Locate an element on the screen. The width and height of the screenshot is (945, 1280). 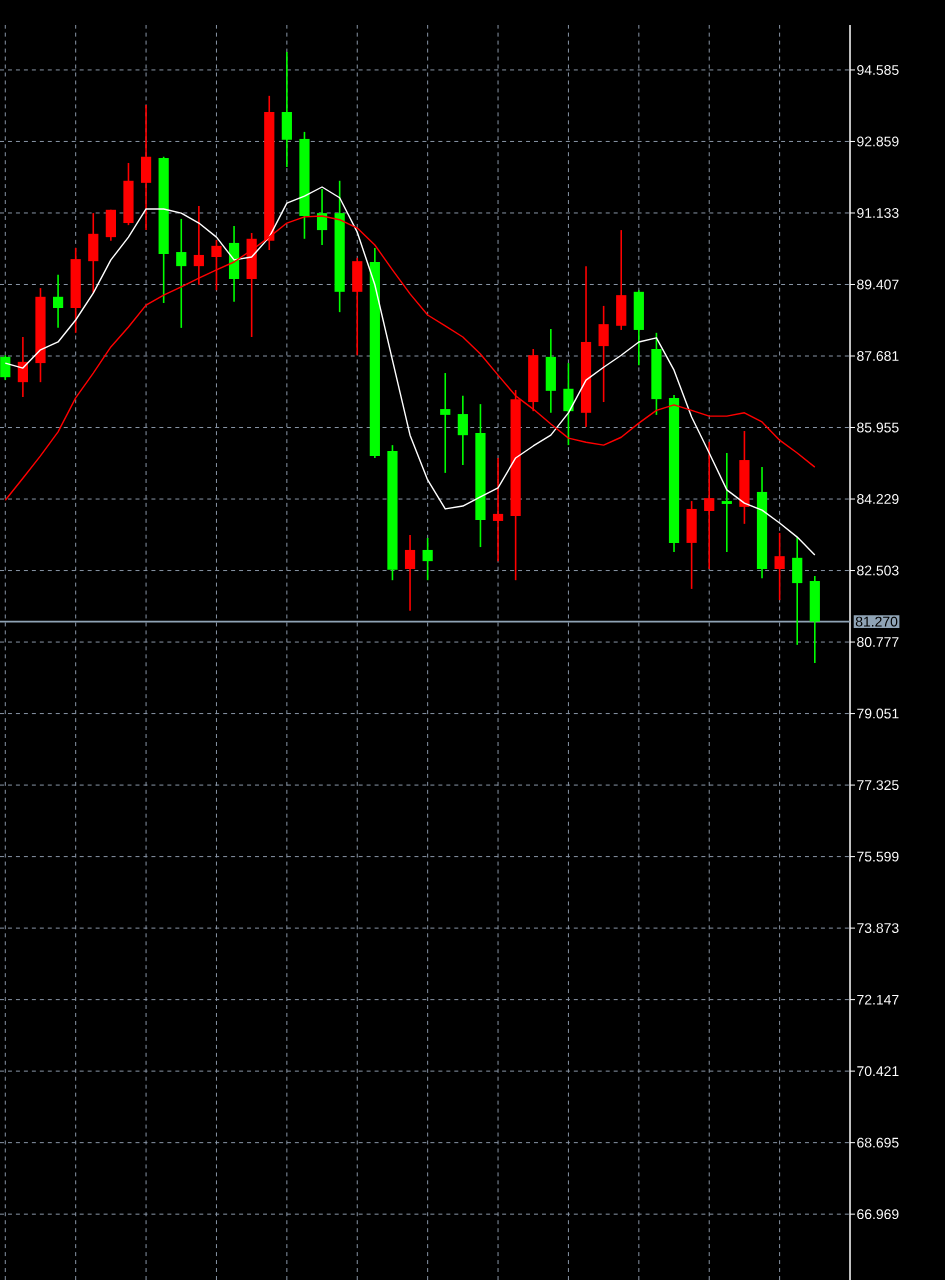
y-tick-label: 84.229 is located at coordinates (878, 499).